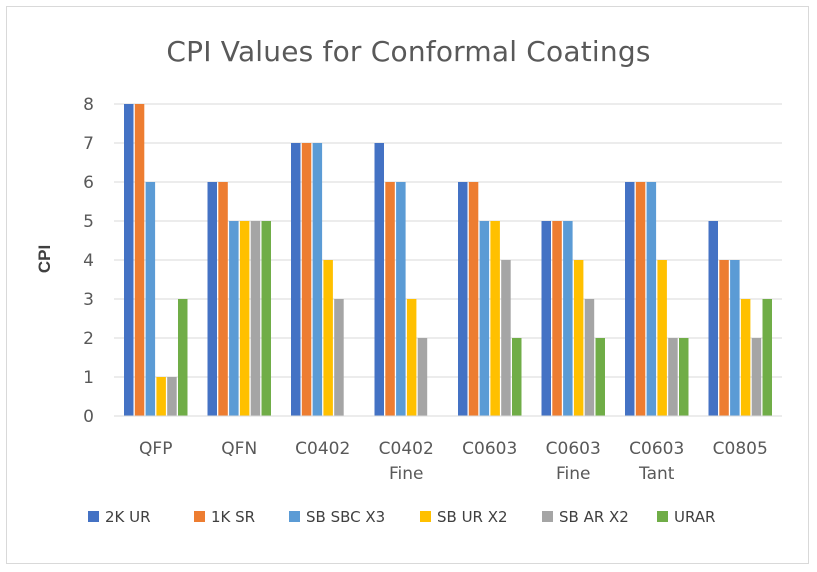 The height and width of the screenshot is (572, 817). Describe the element at coordinates (713, 318) in the screenshot. I see `bar-2k-ur-c0805` at that location.